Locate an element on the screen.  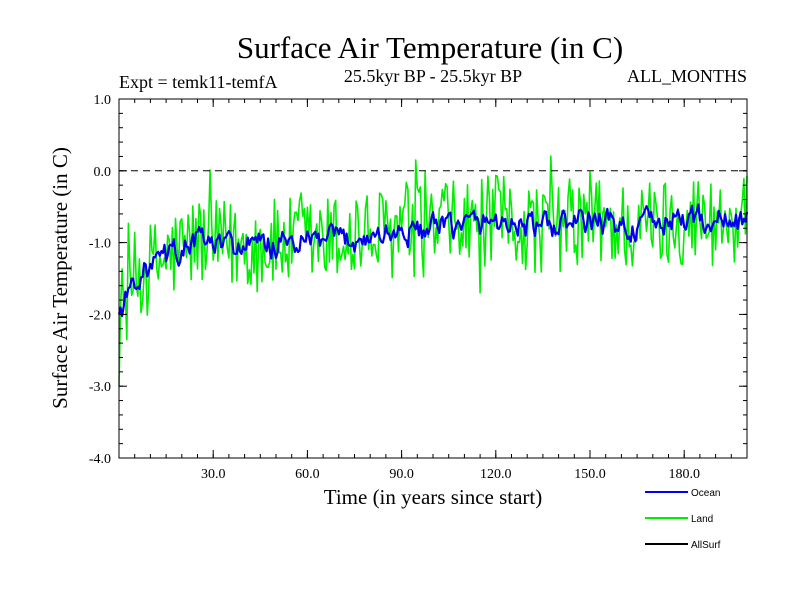
x-tick-label: 150.0 is located at coordinates (590, 474).